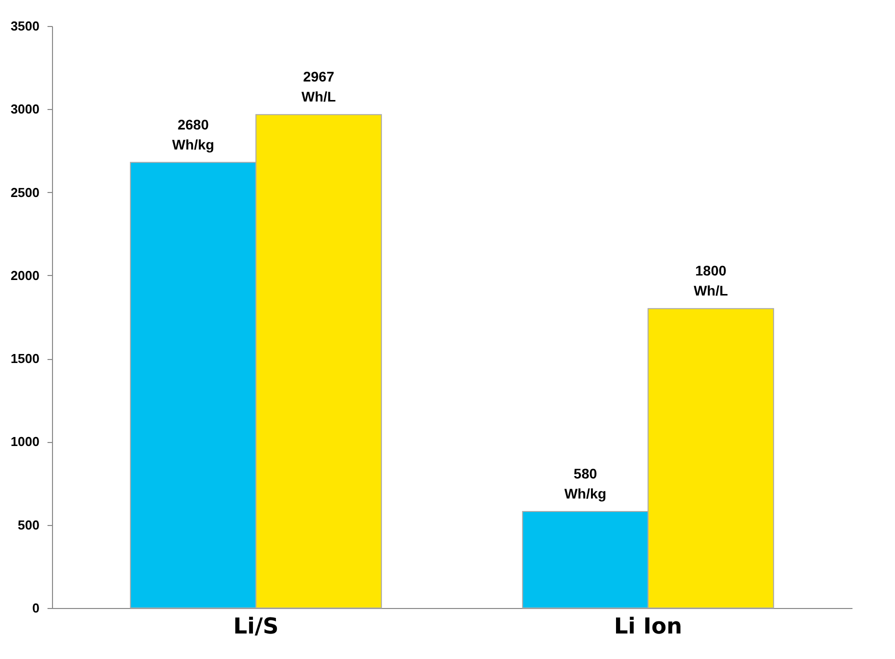  I want to click on y-tick-label: 1500, so click(25, 358).